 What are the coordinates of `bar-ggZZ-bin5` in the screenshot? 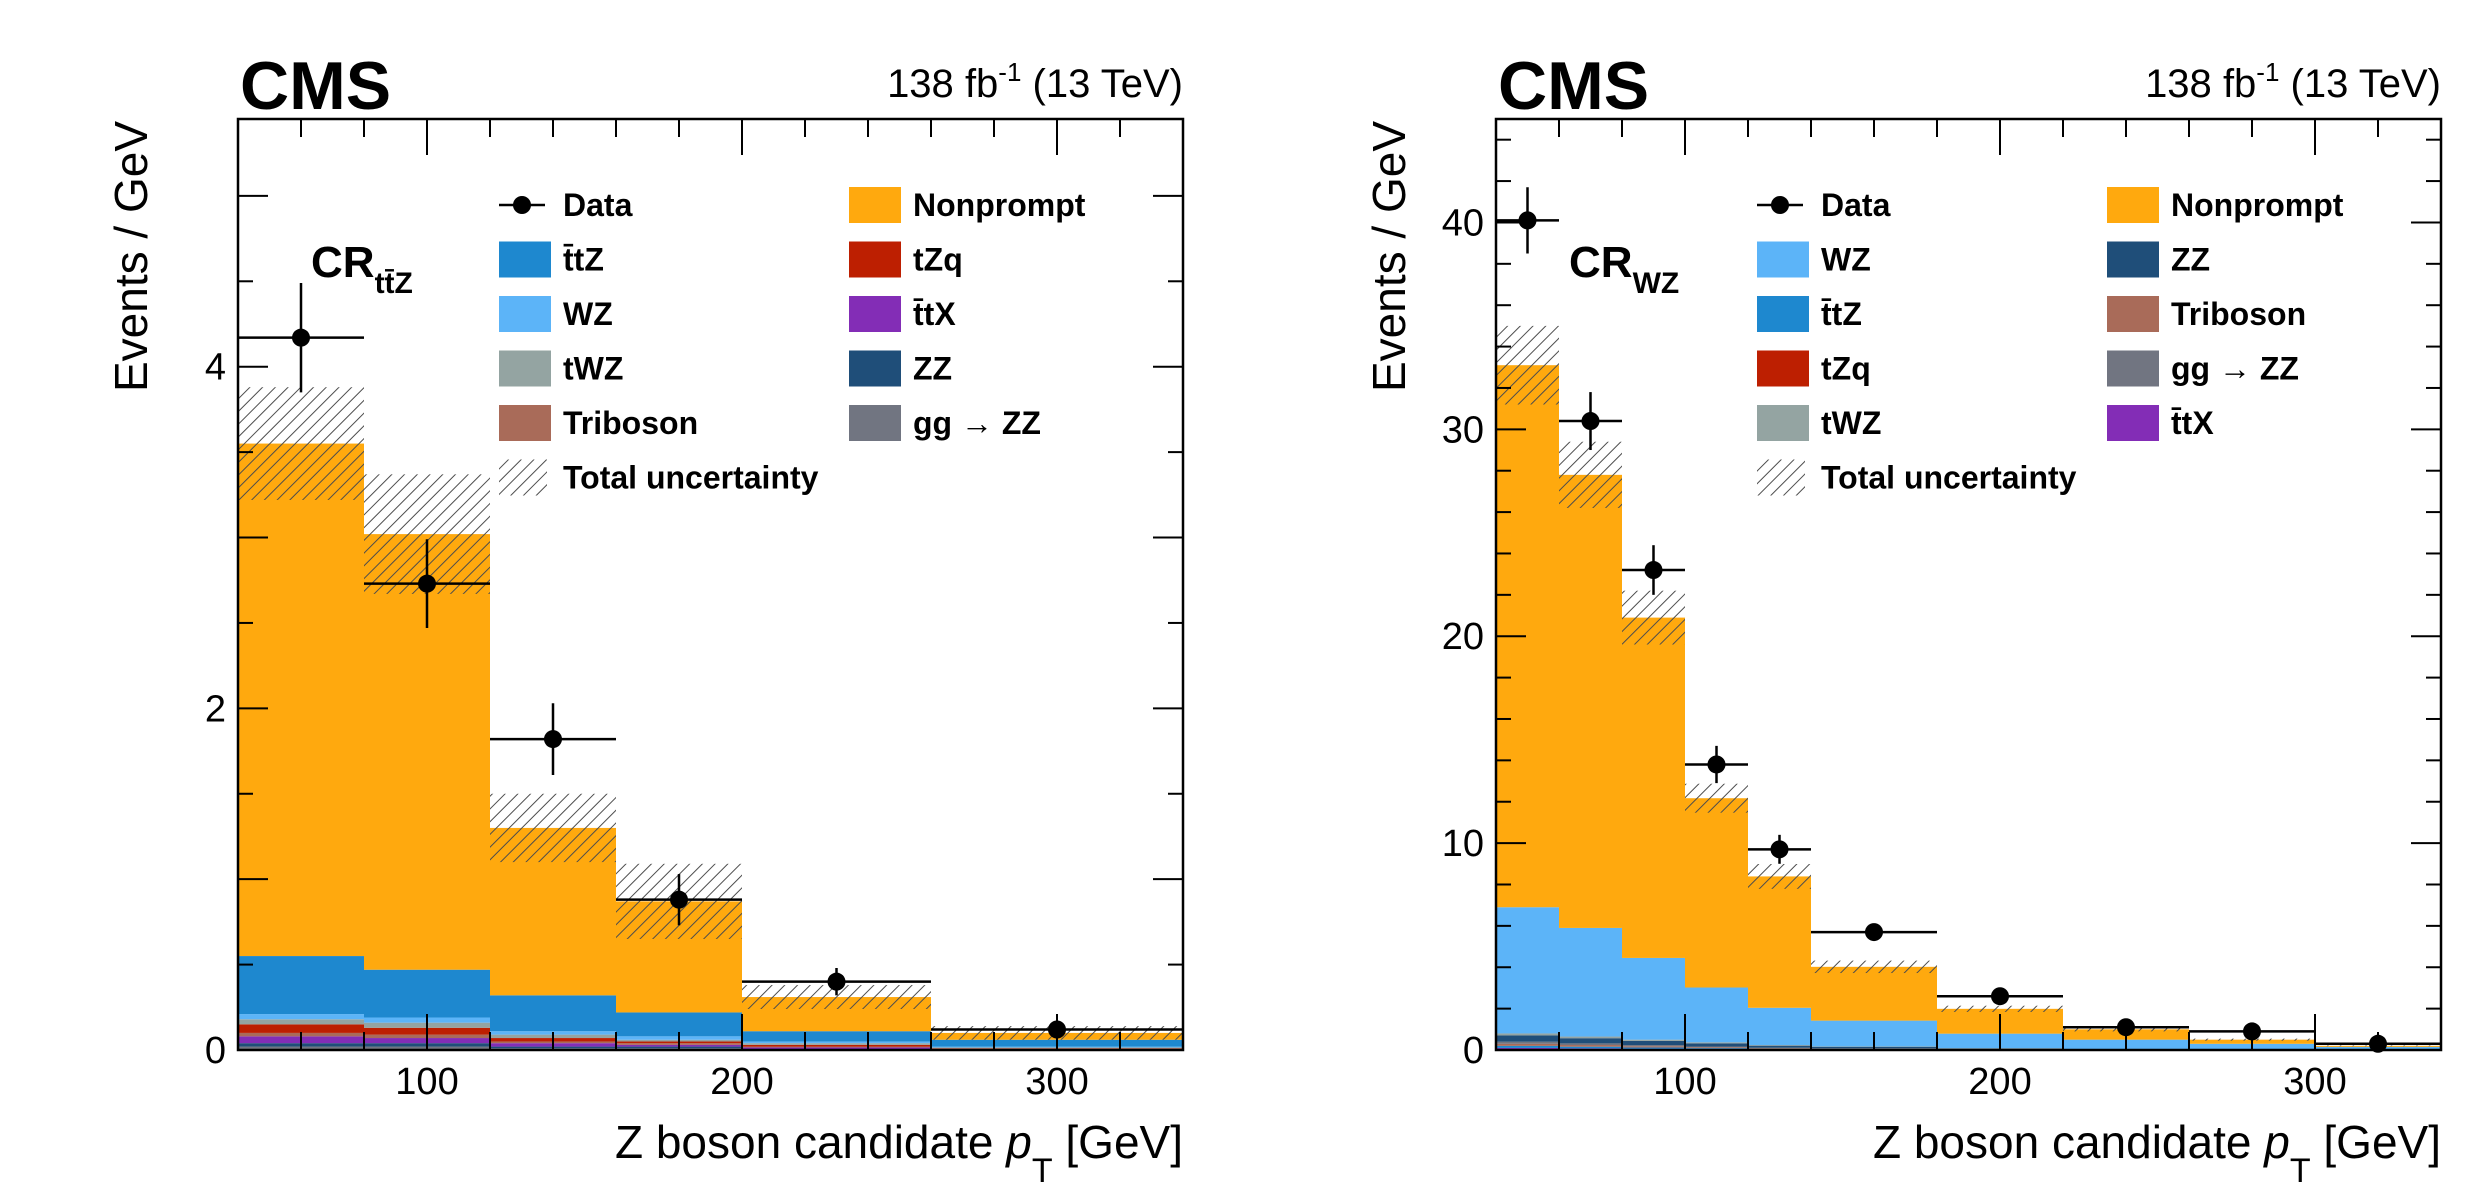 It's located at (1779, 1048).